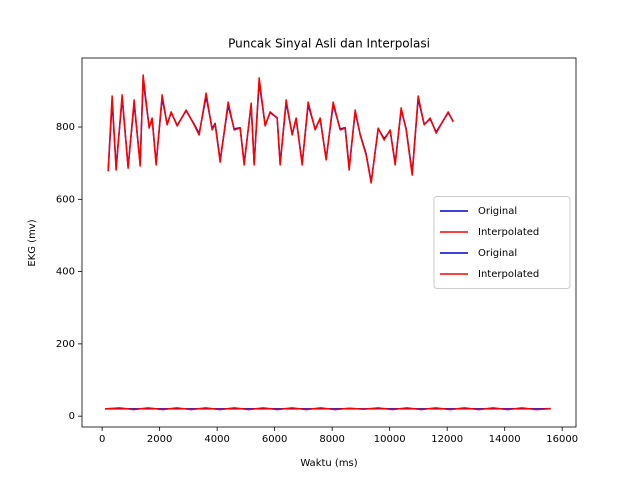 Image resolution: width=640 pixels, height=480 pixels. I want to click on x-tick-label: 6000, so click(274, 439).